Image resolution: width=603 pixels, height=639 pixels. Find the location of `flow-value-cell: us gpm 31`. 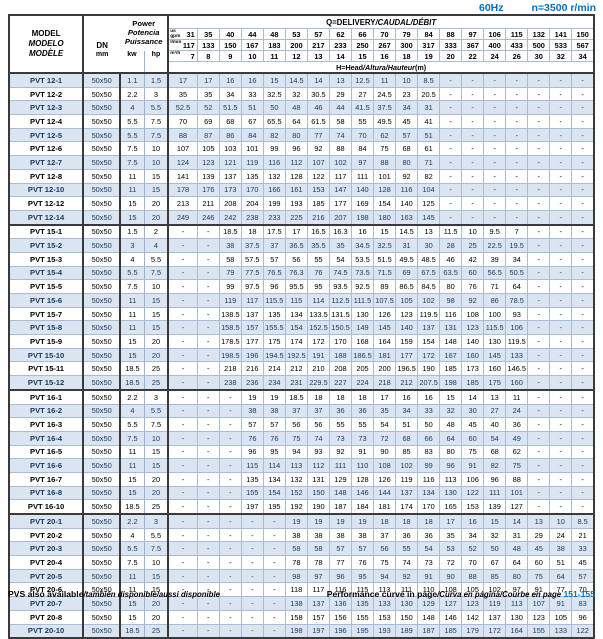

flow-value-cell: us gpm 31 is located at coordinates (182, 34).